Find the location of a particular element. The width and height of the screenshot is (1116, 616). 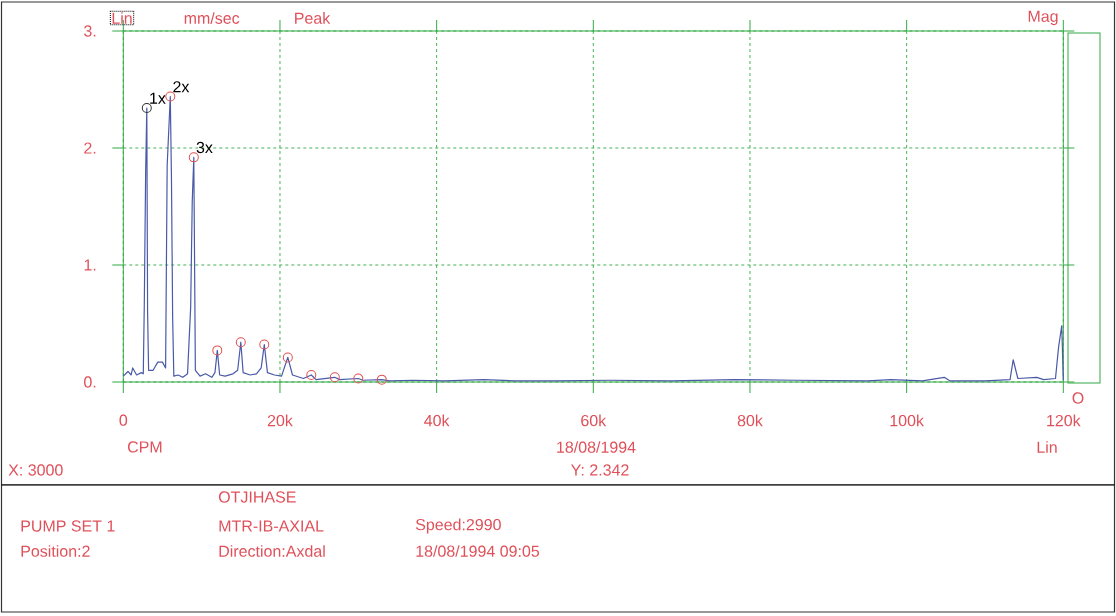

text: 18/08/1994 09:05 is located at coordinates (478, 551).